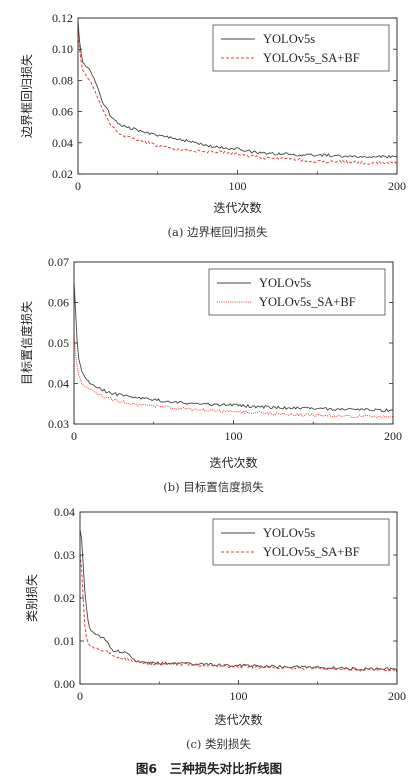 Image resolution: width=418 pixels, height=783 pixels. I want to click on y-tick-label: 0.07, so click(58, 262).